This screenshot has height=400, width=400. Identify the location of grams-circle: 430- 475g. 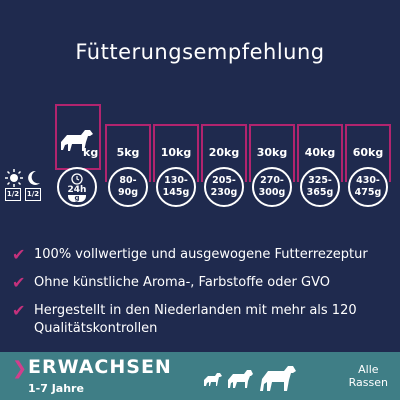
(368, 187).